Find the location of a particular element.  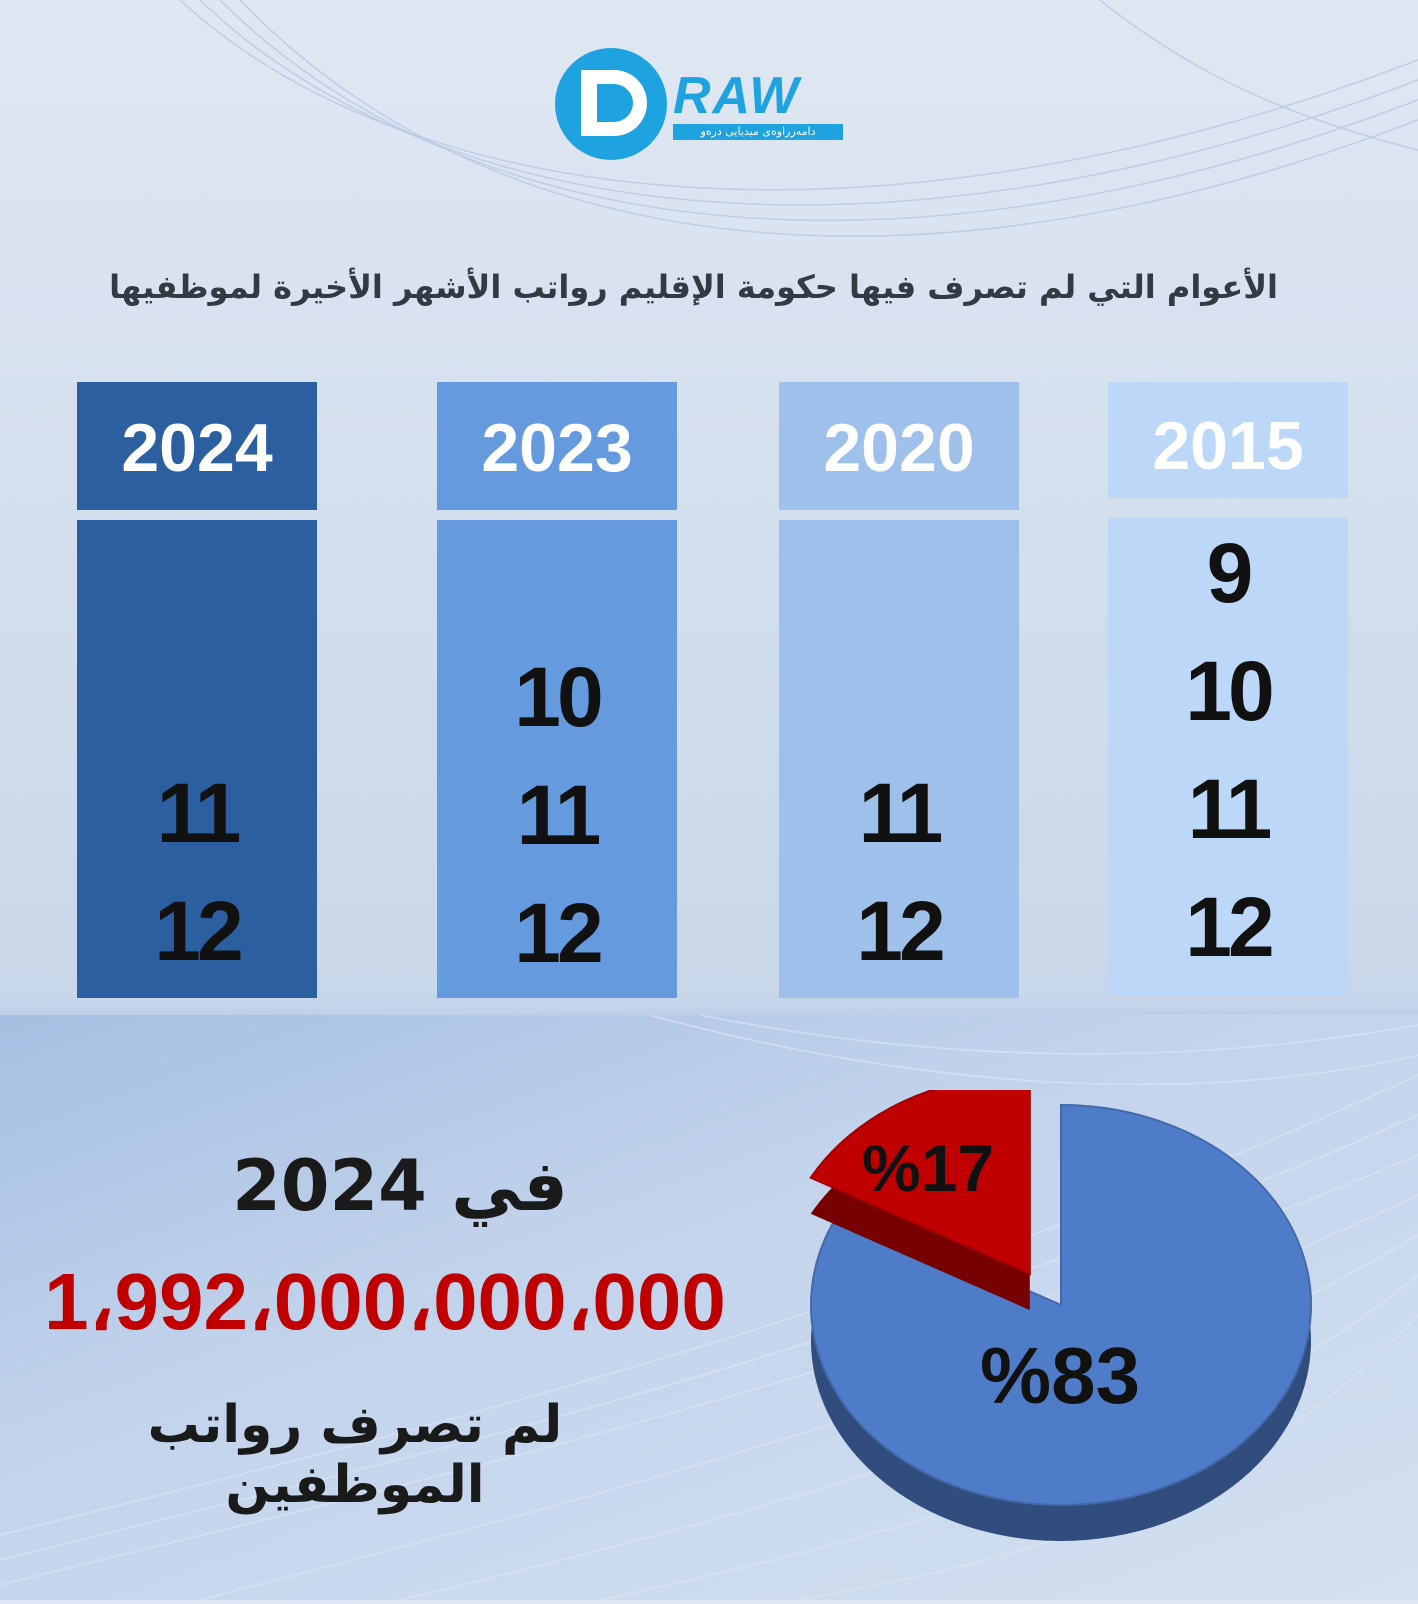

month-value: 9 is located at coordinates (1230, 573).